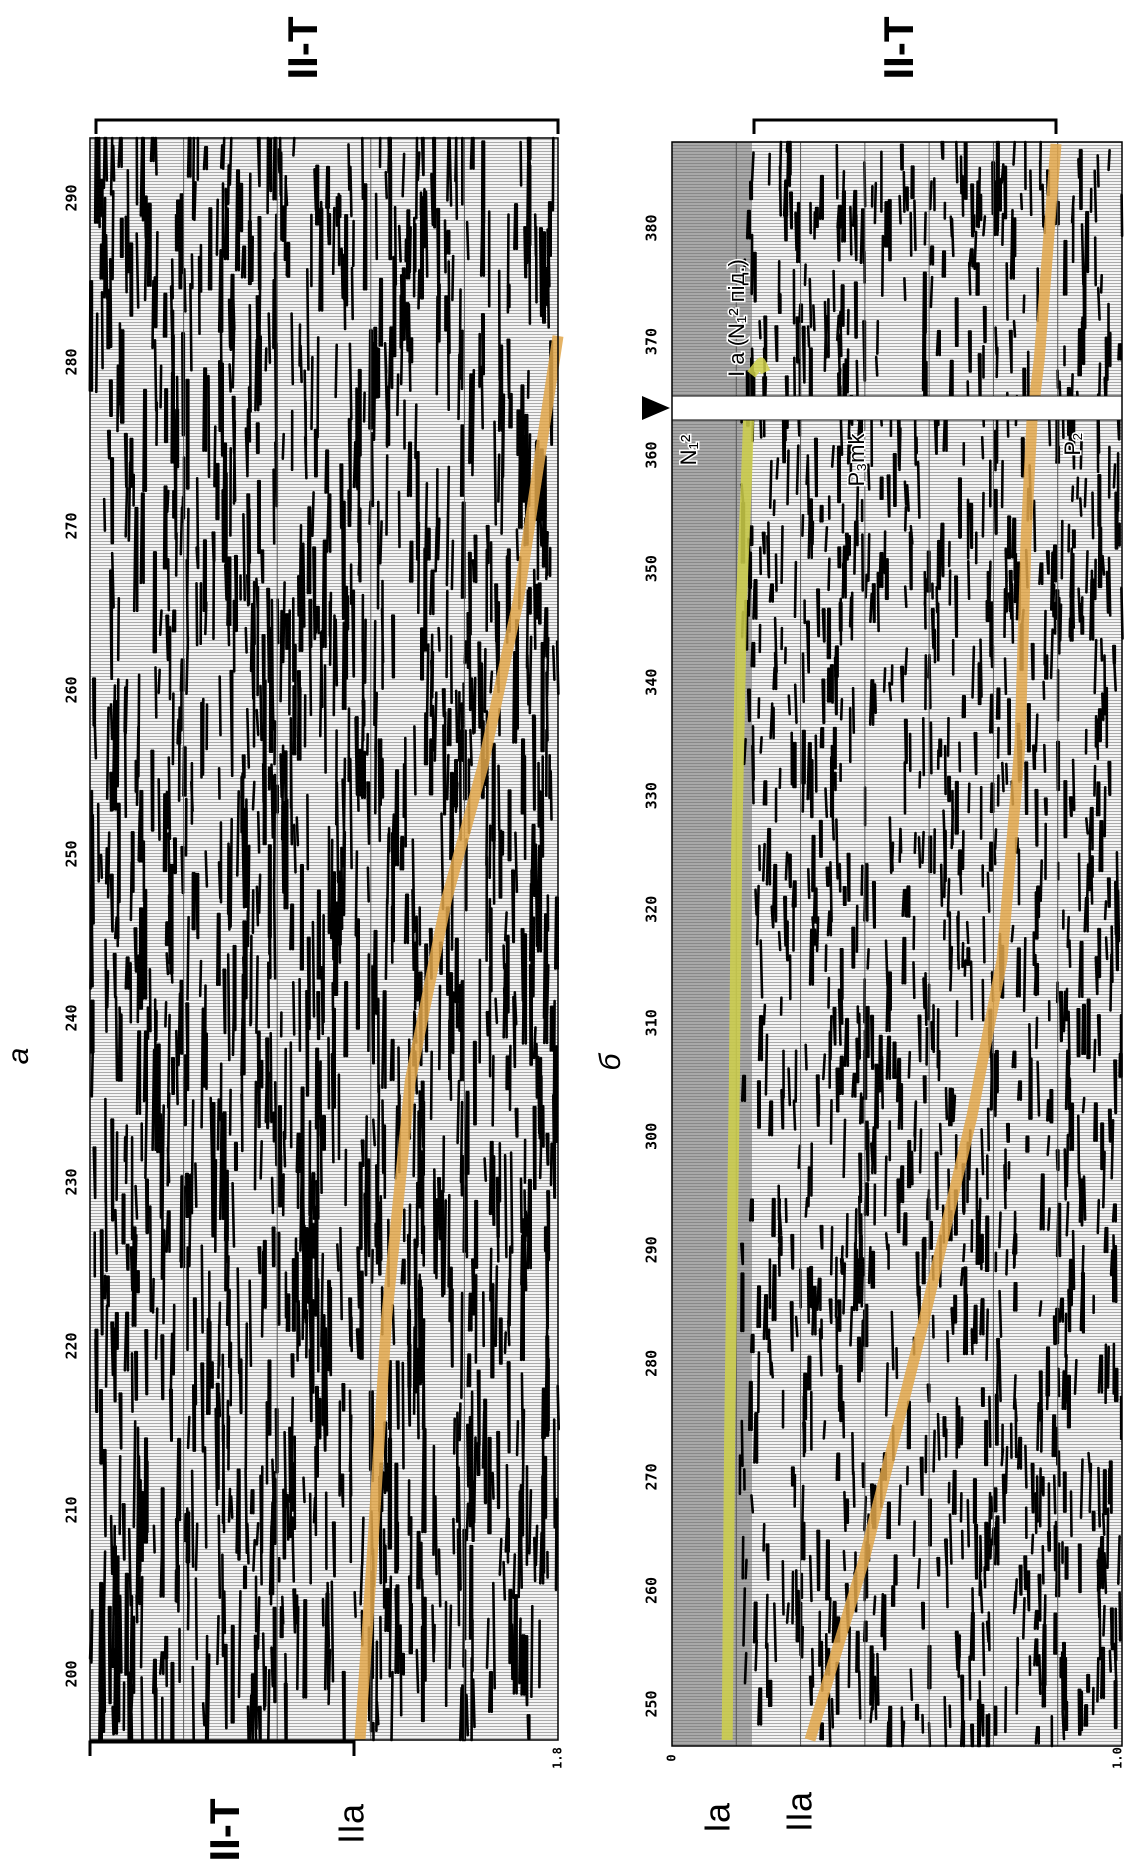 Image resolution: width=1133 pixels, height=1872 pixels. Describe the element at coordinates (652, 1022) in the screenshot. I see `trace-tick-label: 310` at that location.